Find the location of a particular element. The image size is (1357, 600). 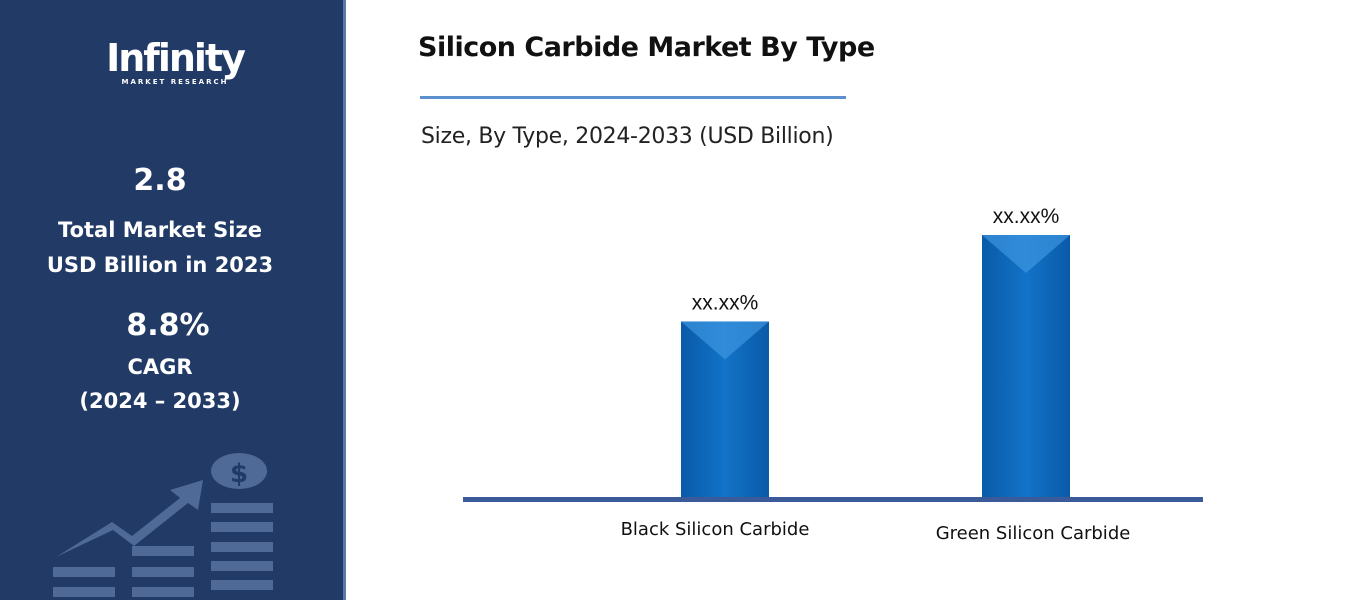

infinity-logo: Infinity MARKET RESEARCH is located at coordinates (175, 59).